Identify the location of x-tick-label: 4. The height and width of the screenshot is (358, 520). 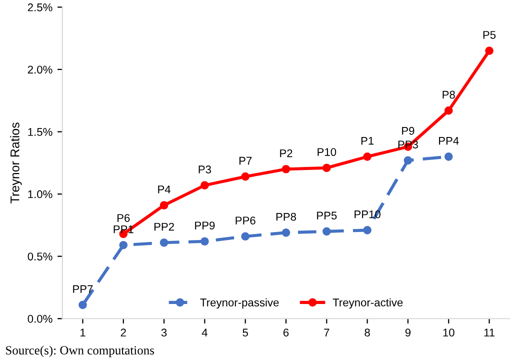
(205, 332).